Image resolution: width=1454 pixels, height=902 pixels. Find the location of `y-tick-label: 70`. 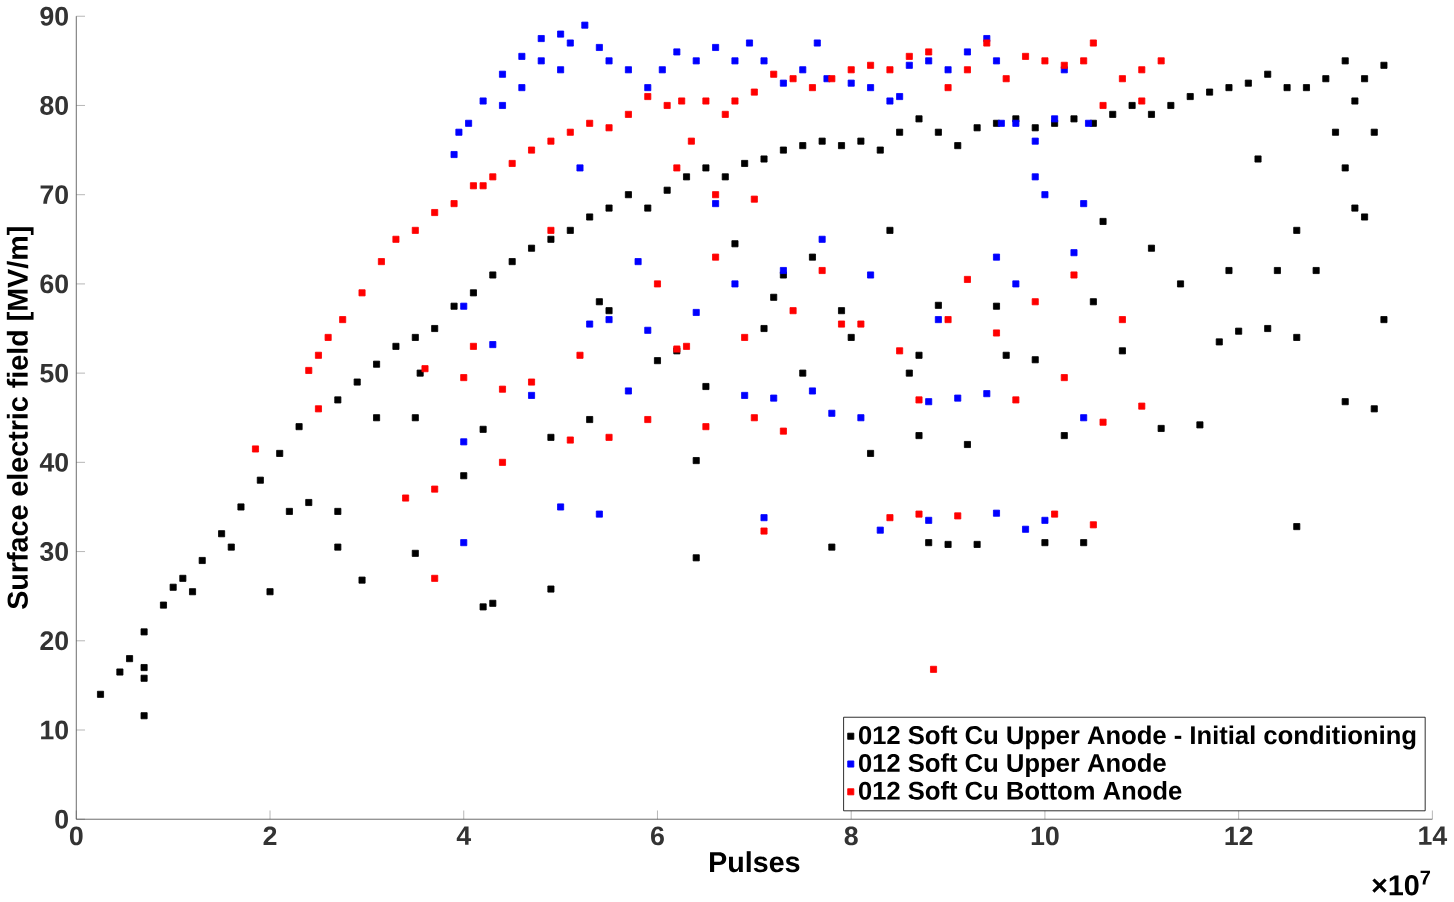

y-tick-label: 70 is located at coordinates (54, 194).